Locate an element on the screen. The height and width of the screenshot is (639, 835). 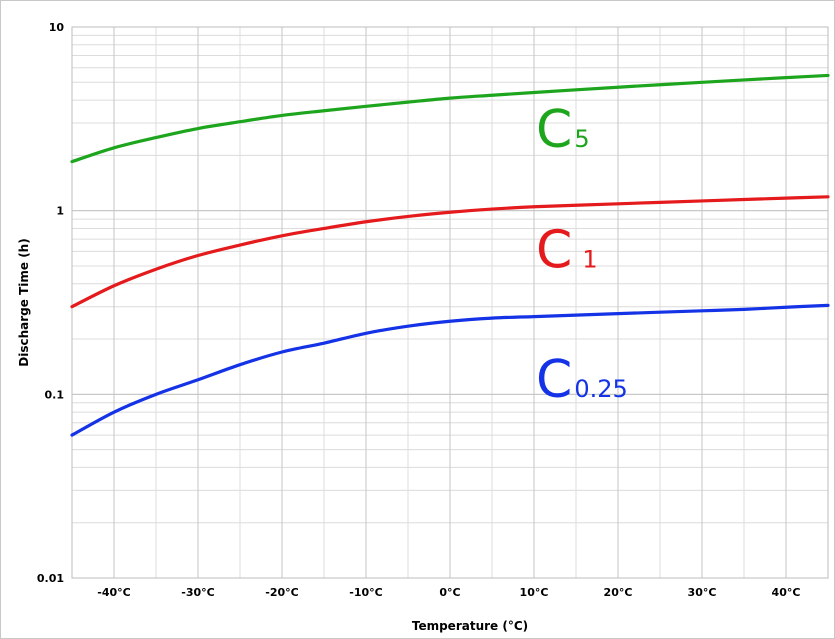
curve-labels: C5C 1C0.25 is located at coordinates (582, 255).